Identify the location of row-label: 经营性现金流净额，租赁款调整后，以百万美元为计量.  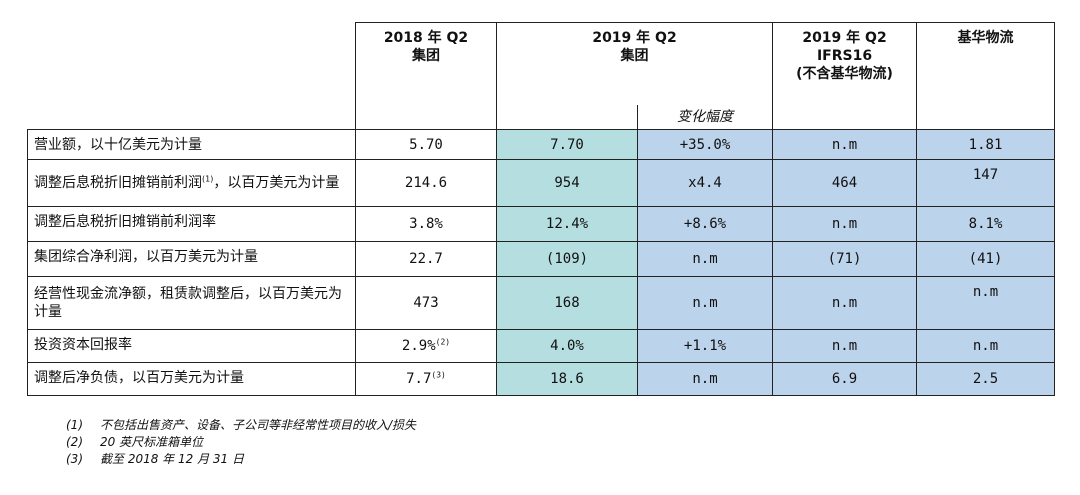
(191, 303).